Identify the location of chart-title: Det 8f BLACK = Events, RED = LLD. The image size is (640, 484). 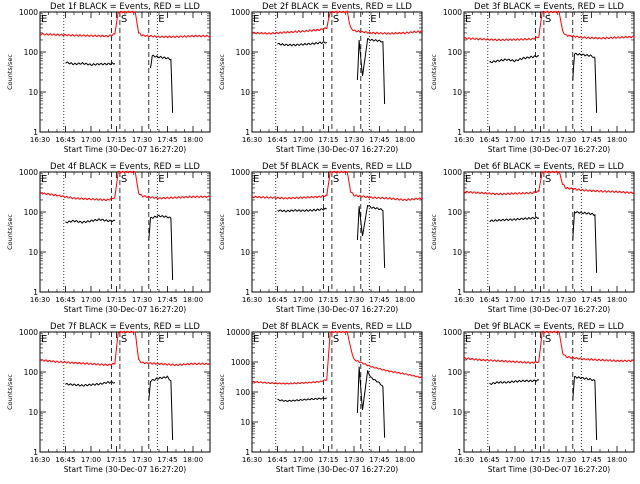
(337, 327).